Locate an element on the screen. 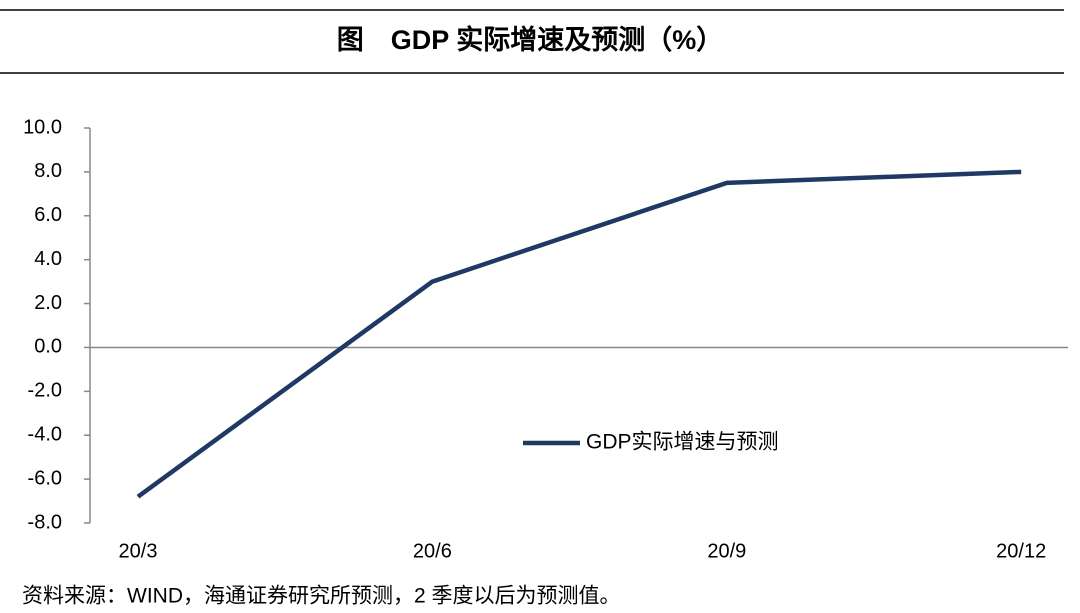 The image size is (1080, 613). y-tick-label: 0.0 is located at coordinates (48, 347).